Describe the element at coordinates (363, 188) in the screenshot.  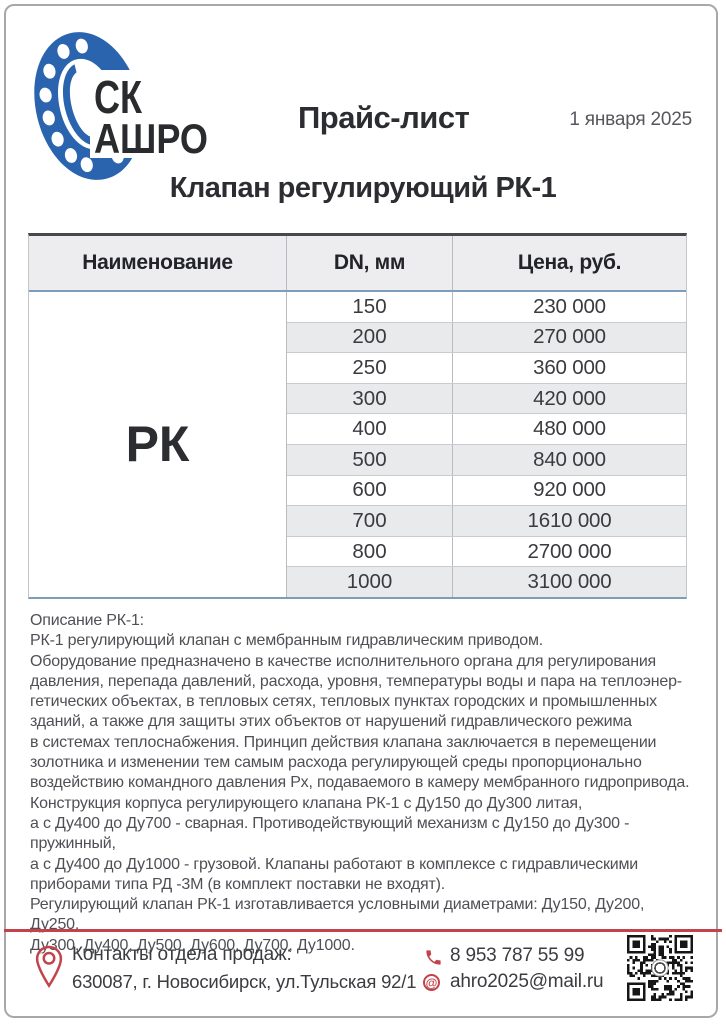
I see `product-title: Клапан регулирующий РК-1` at that location.